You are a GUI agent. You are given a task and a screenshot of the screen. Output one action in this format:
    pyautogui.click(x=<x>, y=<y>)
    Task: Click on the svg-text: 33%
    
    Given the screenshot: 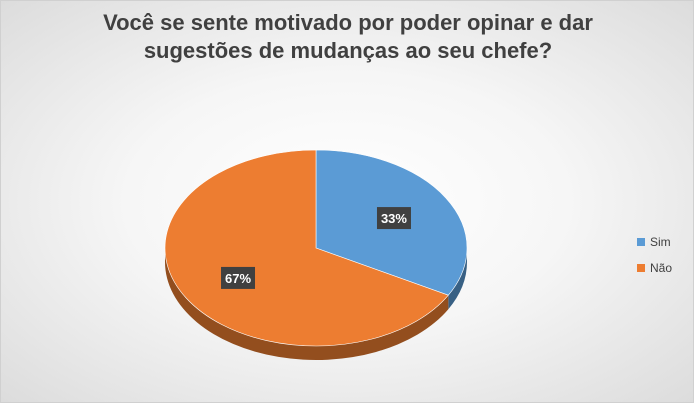 What is the action you would take?
    pyautogui.click(x=394, y=218)
    